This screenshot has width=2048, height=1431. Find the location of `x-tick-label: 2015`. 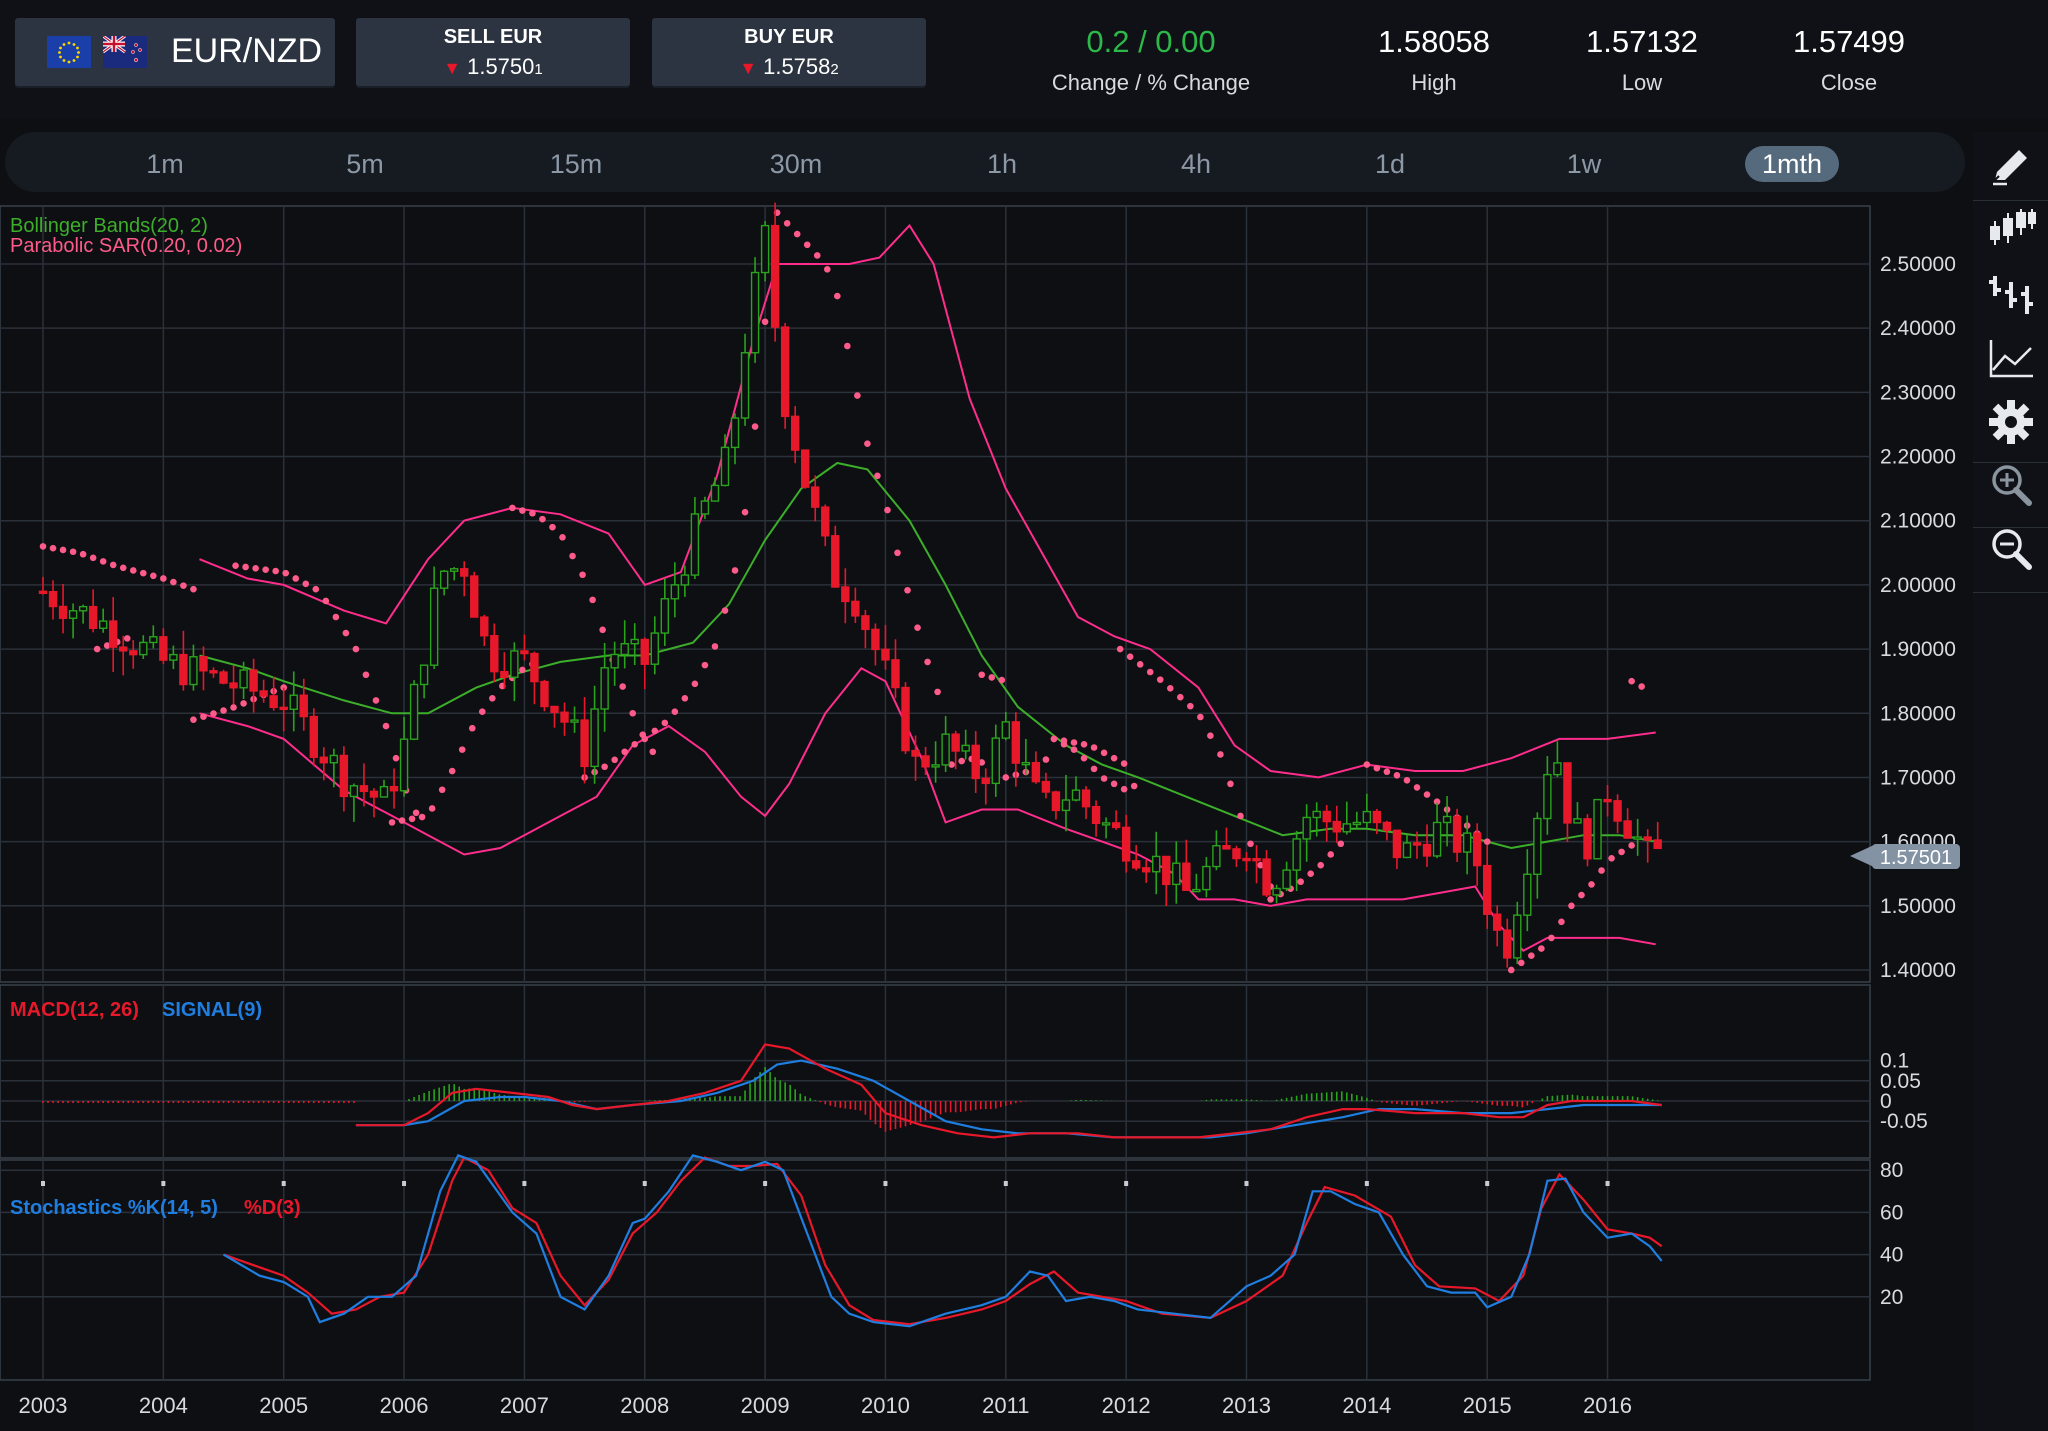

x-tick-label: 2015 is located at coordinates (1487, 1405).